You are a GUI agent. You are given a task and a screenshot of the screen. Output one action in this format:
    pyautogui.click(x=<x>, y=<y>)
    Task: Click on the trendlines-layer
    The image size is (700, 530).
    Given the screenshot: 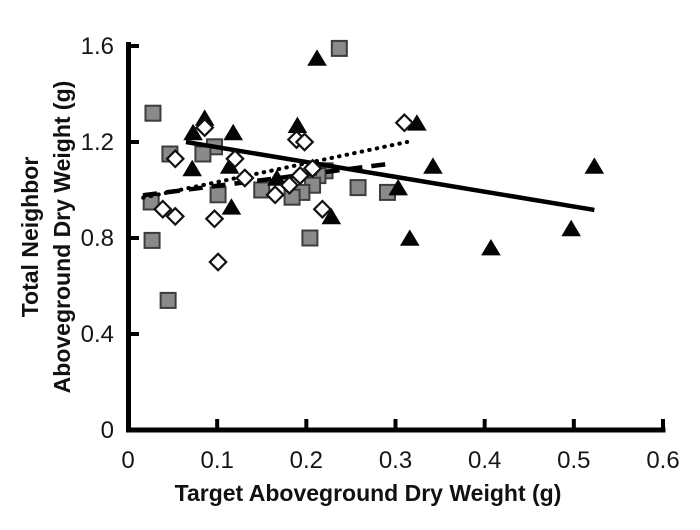 What is the action you would take?
    pyautogui.click(x=368, y=176)
    